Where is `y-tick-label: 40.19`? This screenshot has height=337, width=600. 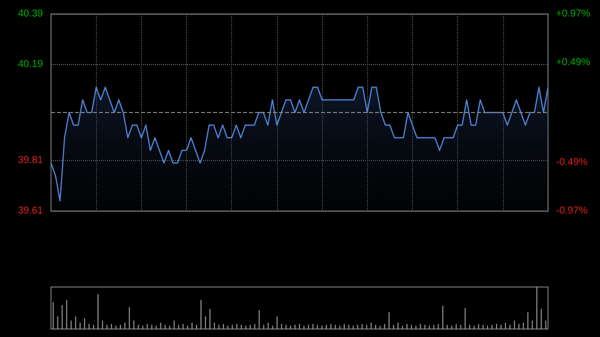
y-tick-label: 40.19 is located at coordinates (31, 64).